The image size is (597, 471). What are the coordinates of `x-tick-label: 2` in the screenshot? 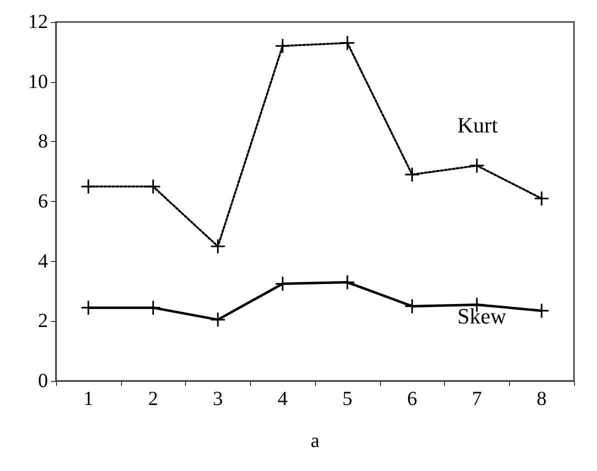 It's located at (153, 399).